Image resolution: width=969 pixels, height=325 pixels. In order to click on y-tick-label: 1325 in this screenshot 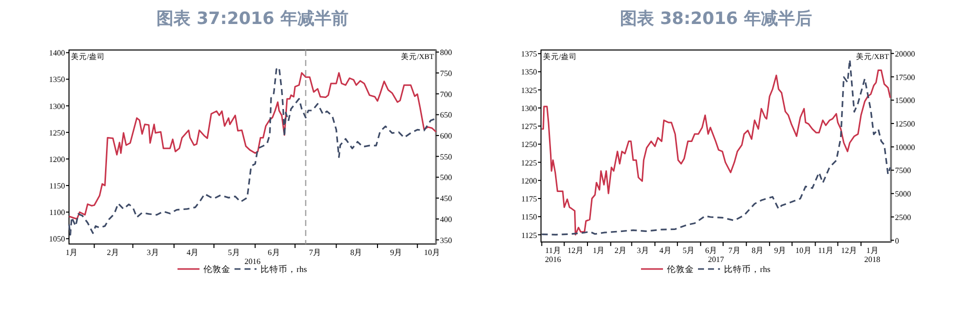, I will do `click(529, 90)`.